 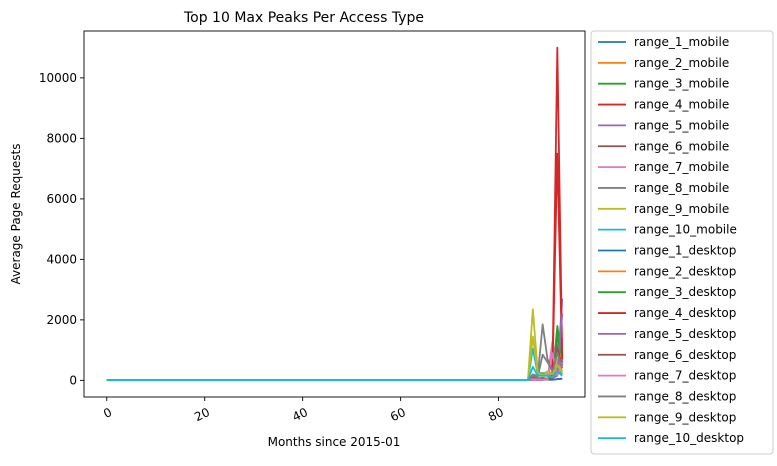 I want to click on legend-label-range_10_desktop: range_10_desktop, so click(x=689, y=438).